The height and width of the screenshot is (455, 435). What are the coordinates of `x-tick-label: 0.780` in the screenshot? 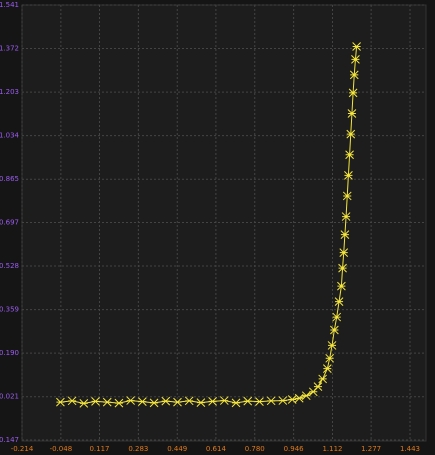 It's located at (255, 449).